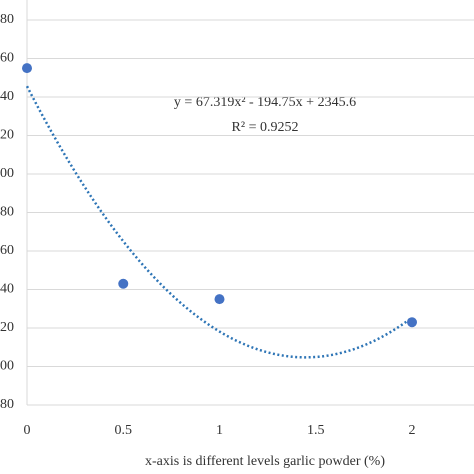 The width and height of the screenshot is (474, 474). I want to click on trendline-equation: y = 67.319x² - 194.75x + 2345.6, so click(265, 102).